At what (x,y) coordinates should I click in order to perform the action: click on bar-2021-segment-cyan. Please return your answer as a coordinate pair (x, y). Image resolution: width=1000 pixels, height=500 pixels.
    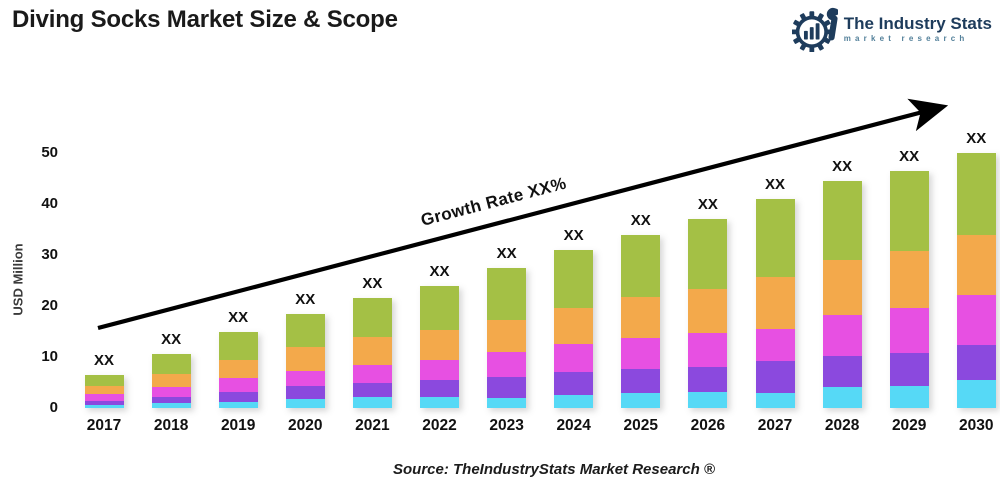
    Looking at the image, I should click on (372, 402).